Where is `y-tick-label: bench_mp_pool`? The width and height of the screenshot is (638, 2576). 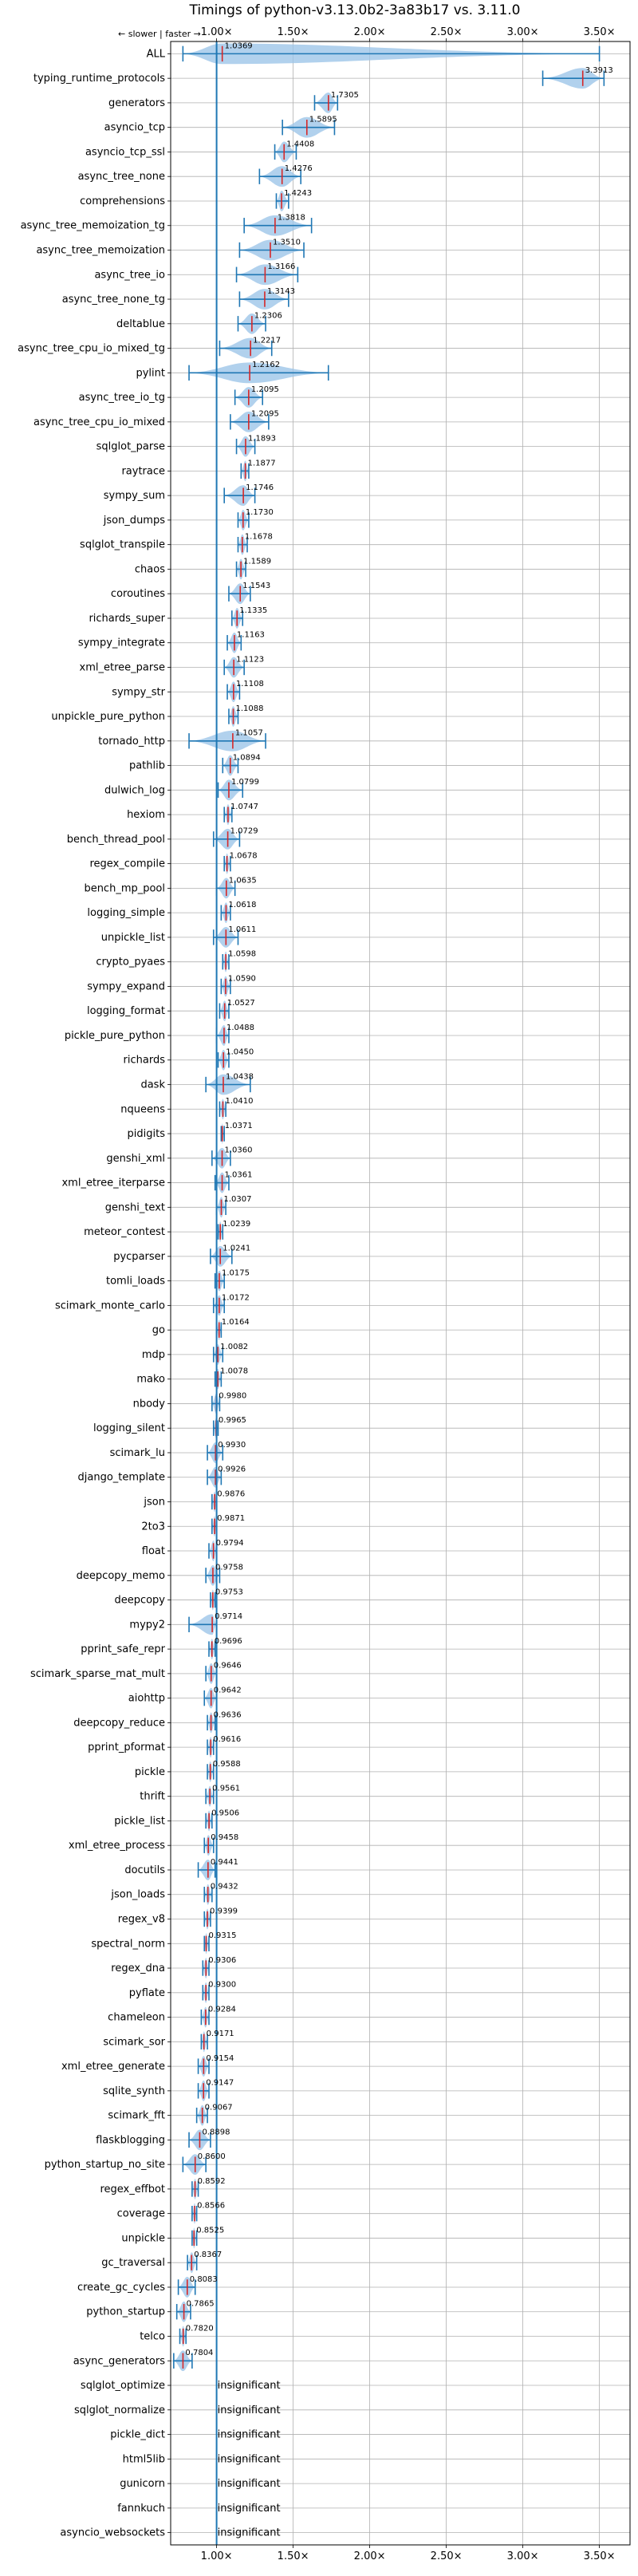 y-tick-label: bench_mp_pool is located at coordinates (125, 888).